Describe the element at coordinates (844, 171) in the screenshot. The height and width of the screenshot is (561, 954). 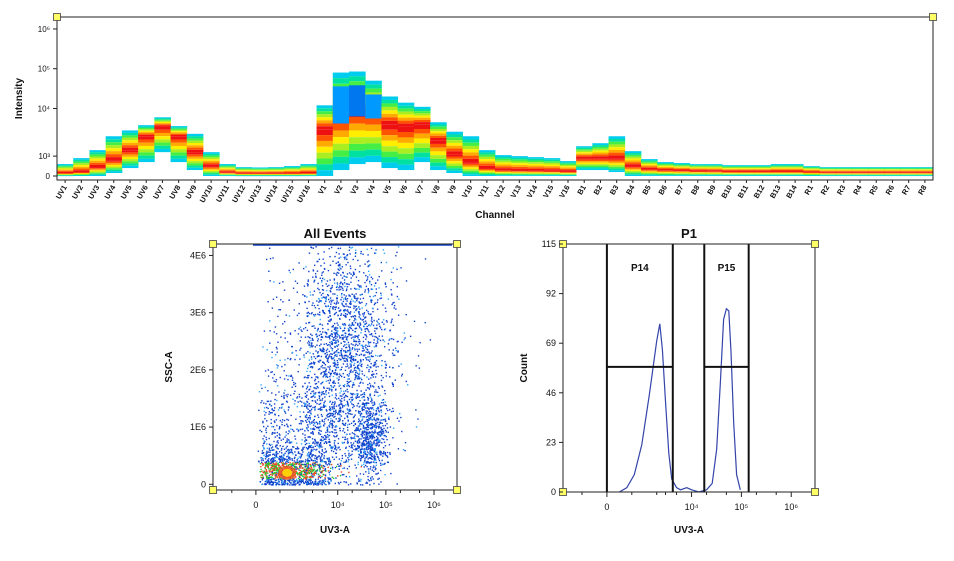
I see `heatmap-column-r3` at that location.